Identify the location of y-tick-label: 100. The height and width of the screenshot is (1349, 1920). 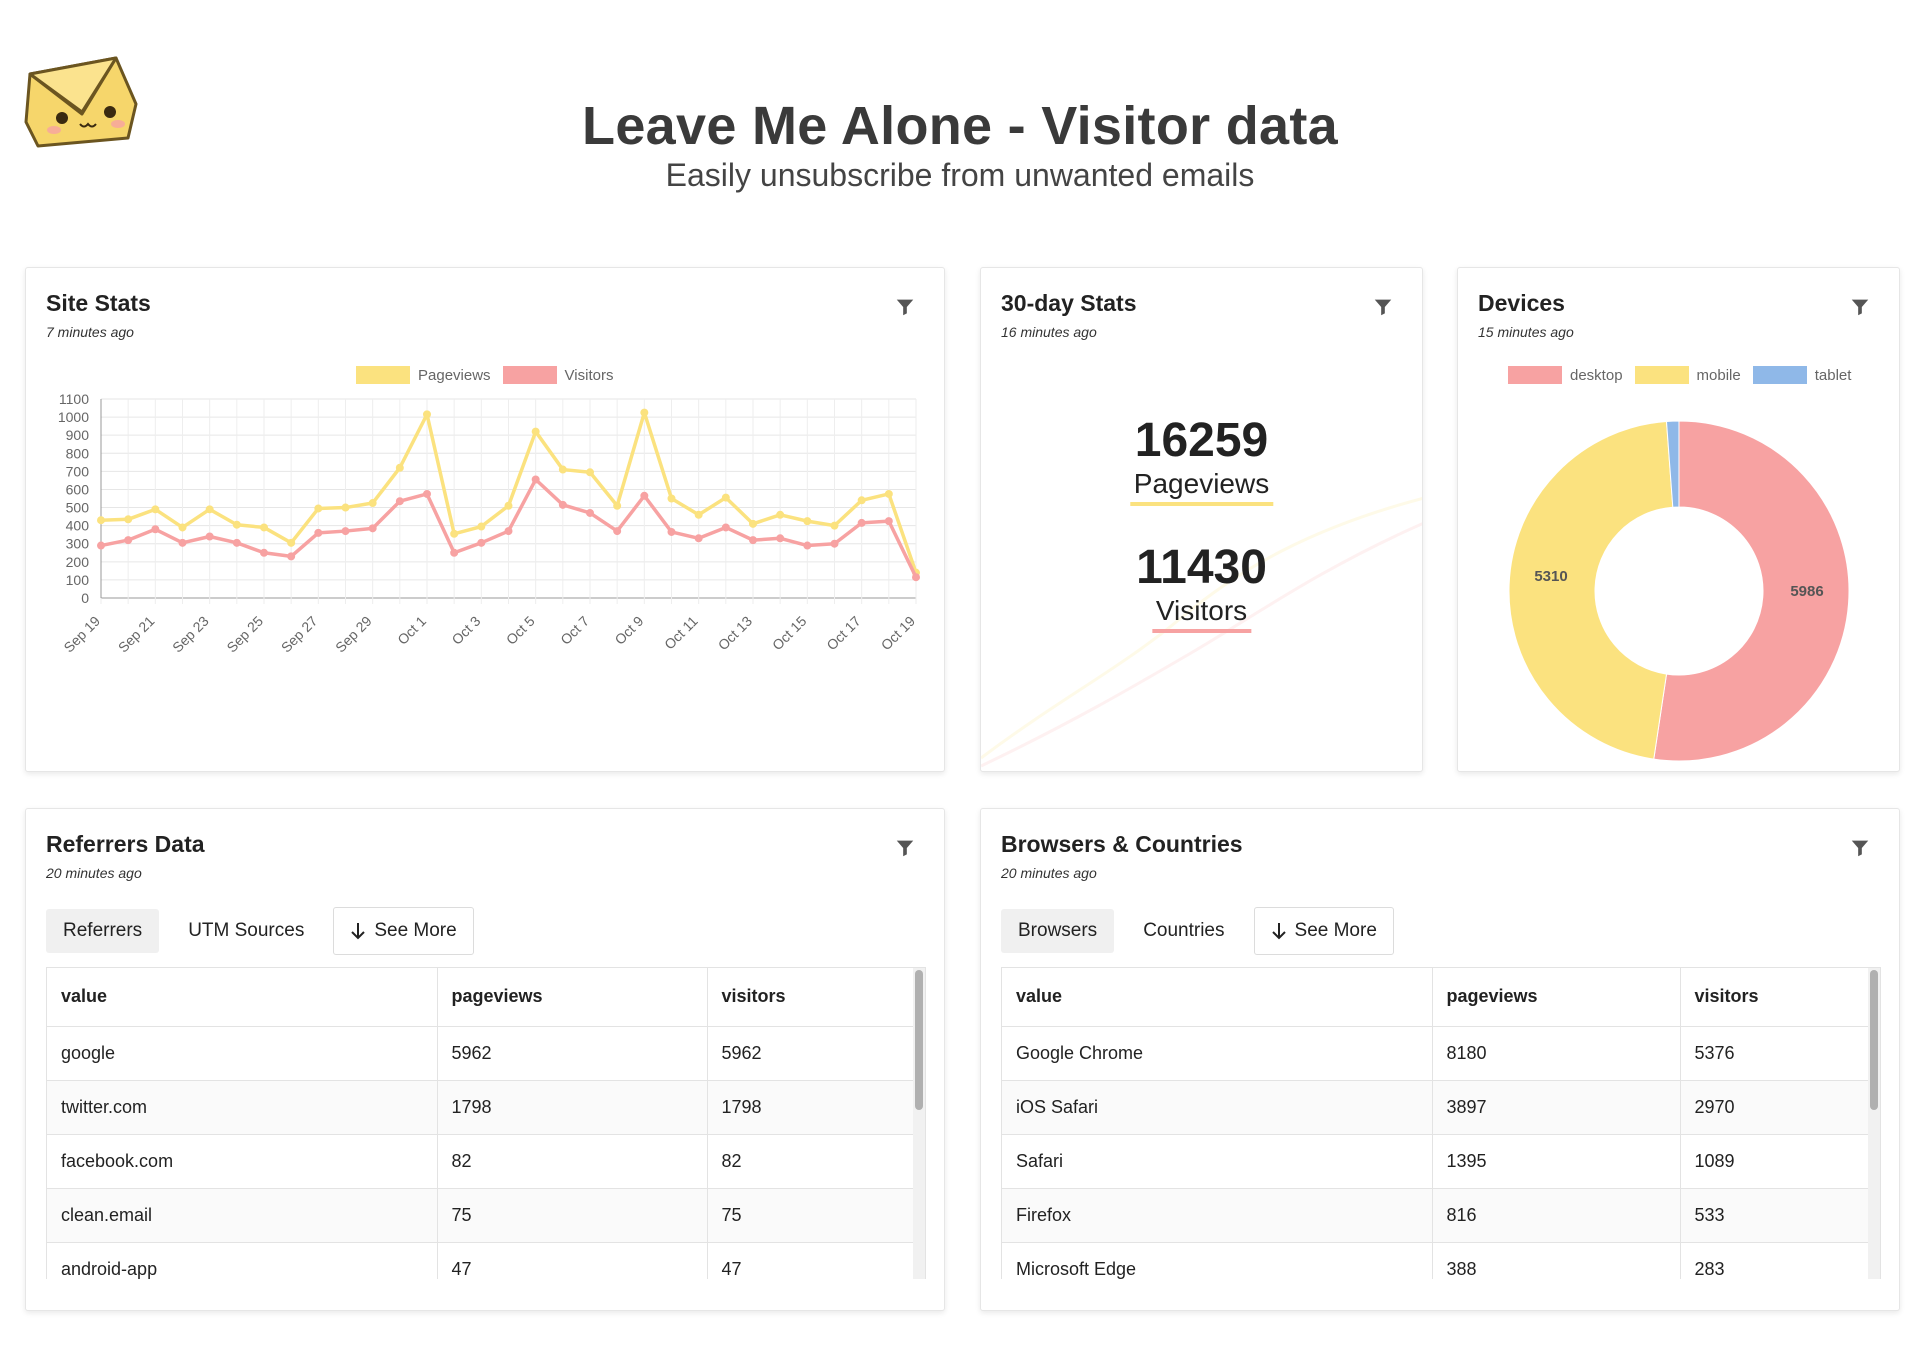
(78, 580).